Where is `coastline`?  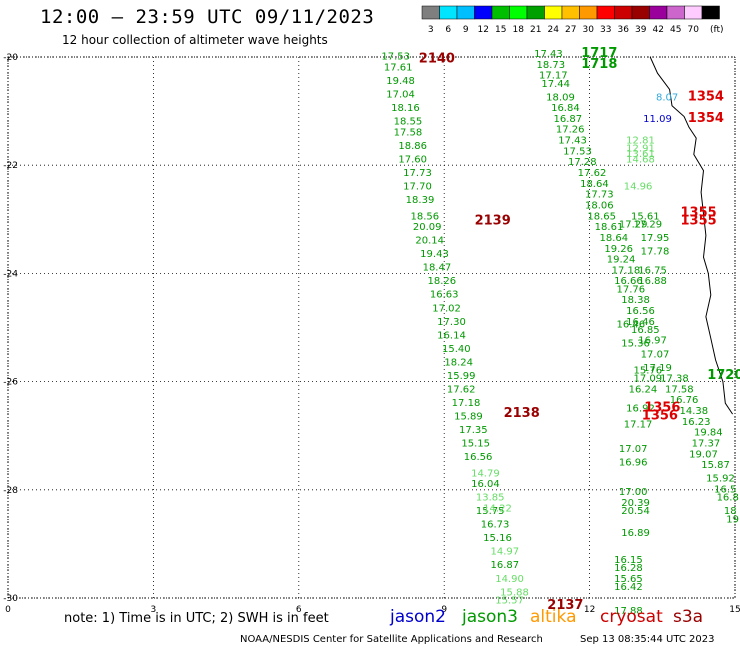
coastline is located at coordinates (691, 235).